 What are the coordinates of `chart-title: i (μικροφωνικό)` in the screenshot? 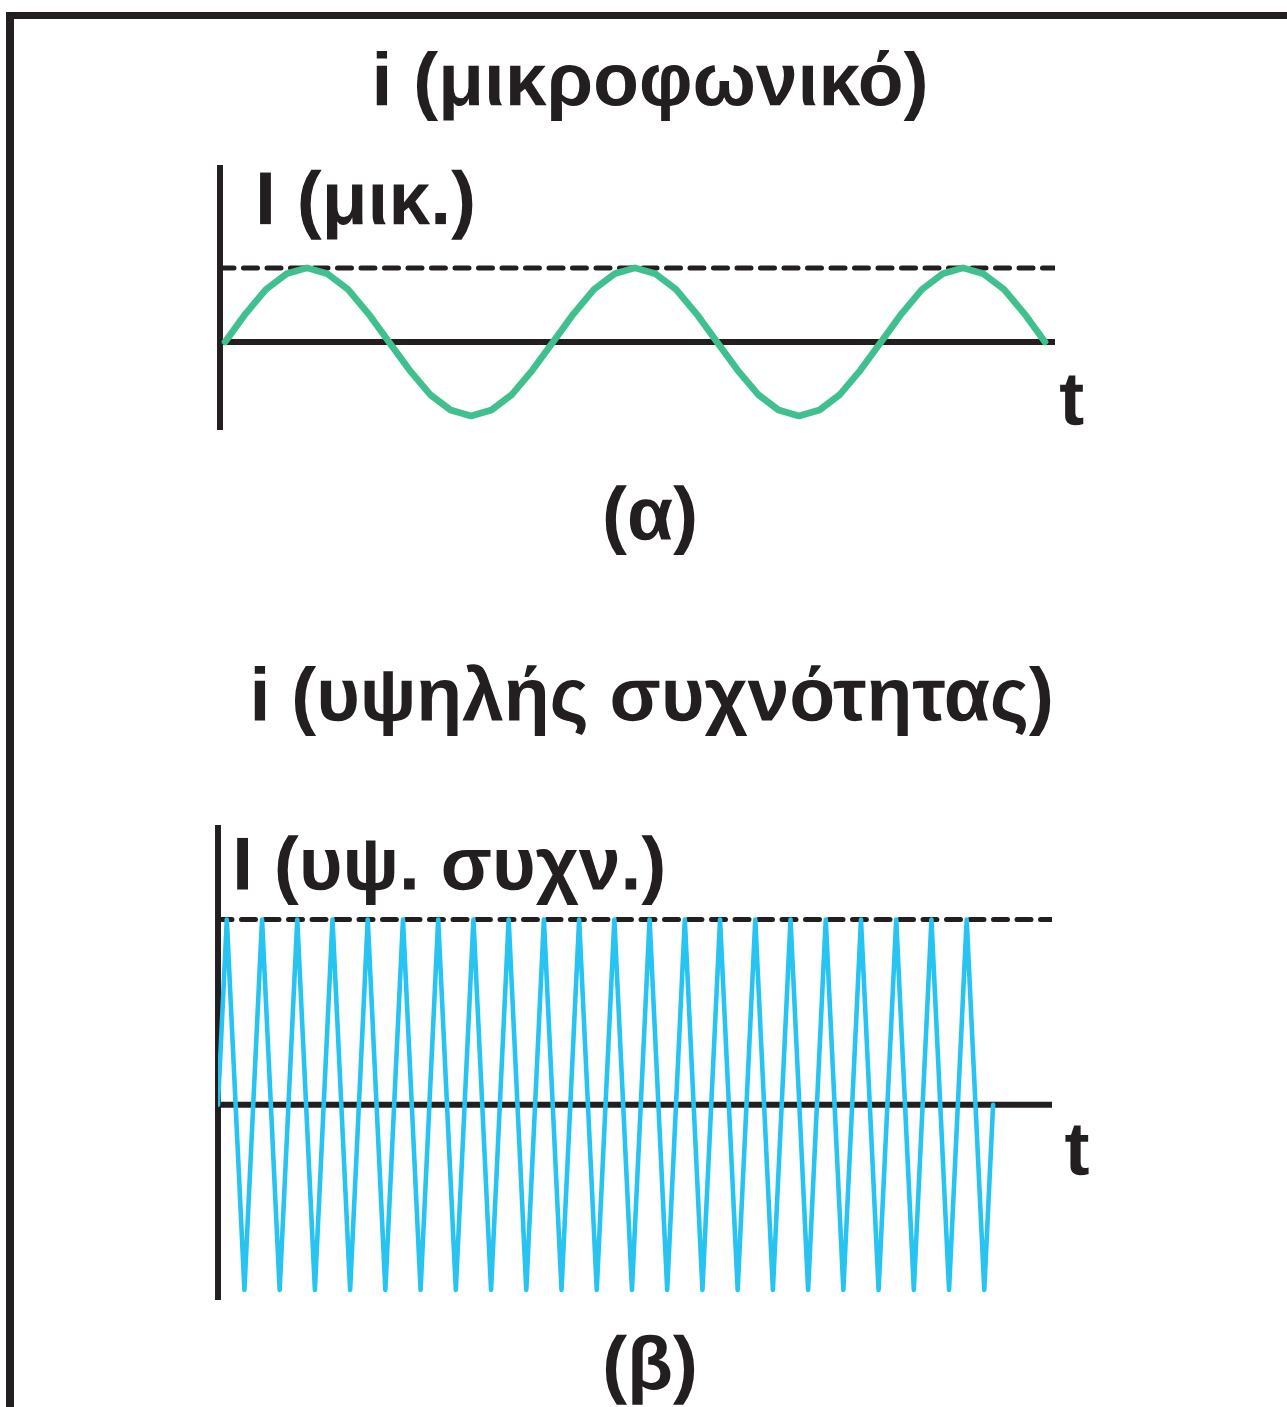 It's located at (650, 85).